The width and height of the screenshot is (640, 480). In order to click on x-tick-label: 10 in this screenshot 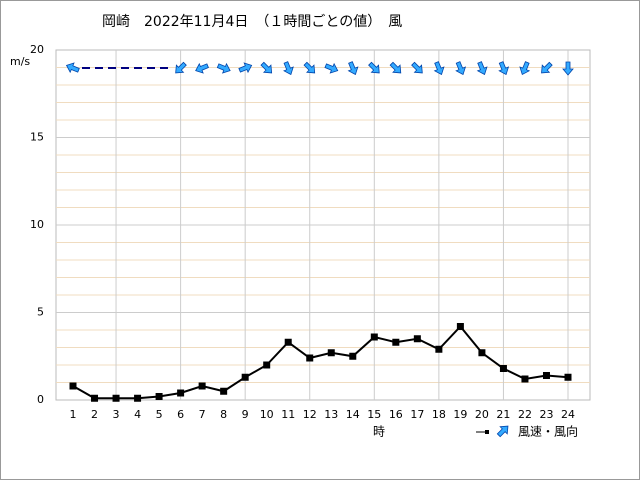, I will do `click(267, 414)`.